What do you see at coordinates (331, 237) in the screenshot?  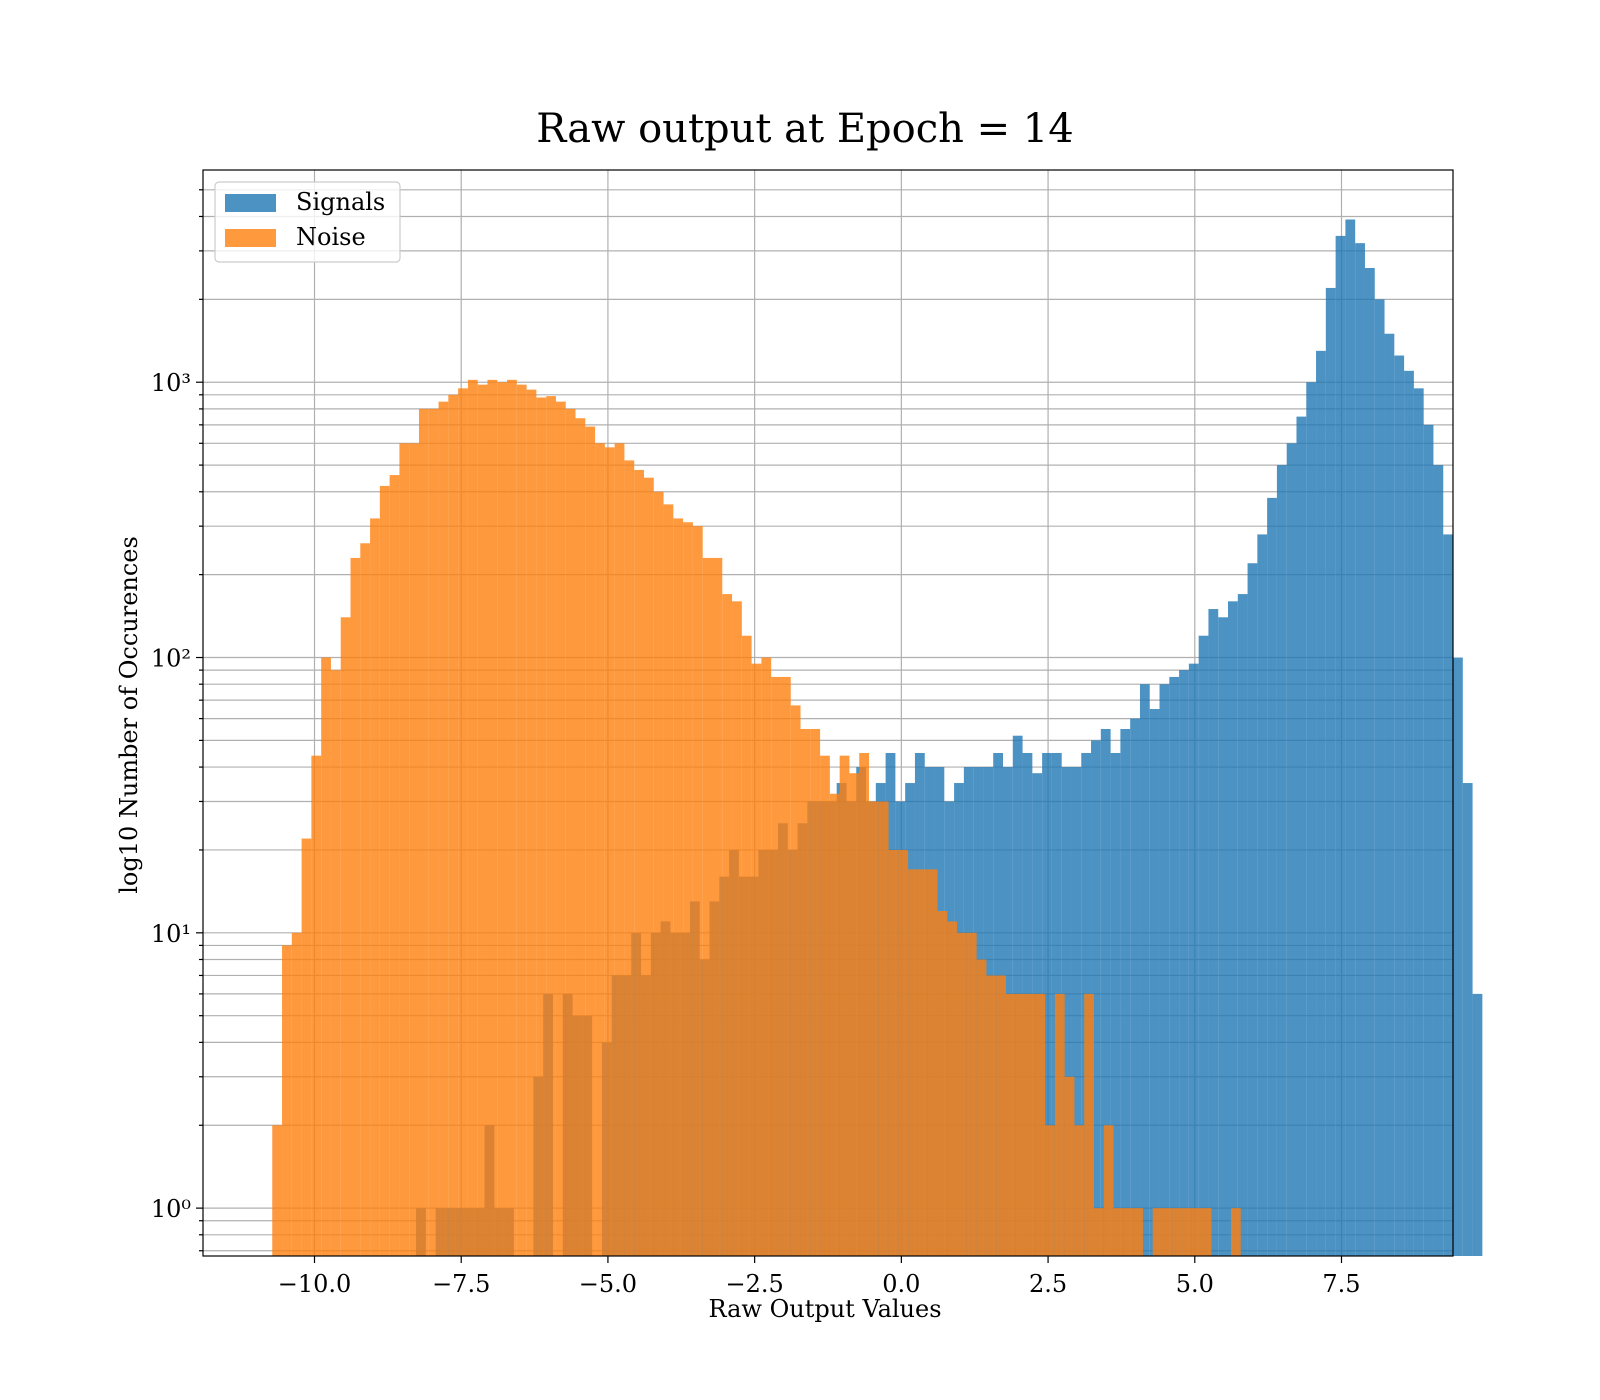 I see `legend-label-noise: Noise` at bounding box center [331, 237].